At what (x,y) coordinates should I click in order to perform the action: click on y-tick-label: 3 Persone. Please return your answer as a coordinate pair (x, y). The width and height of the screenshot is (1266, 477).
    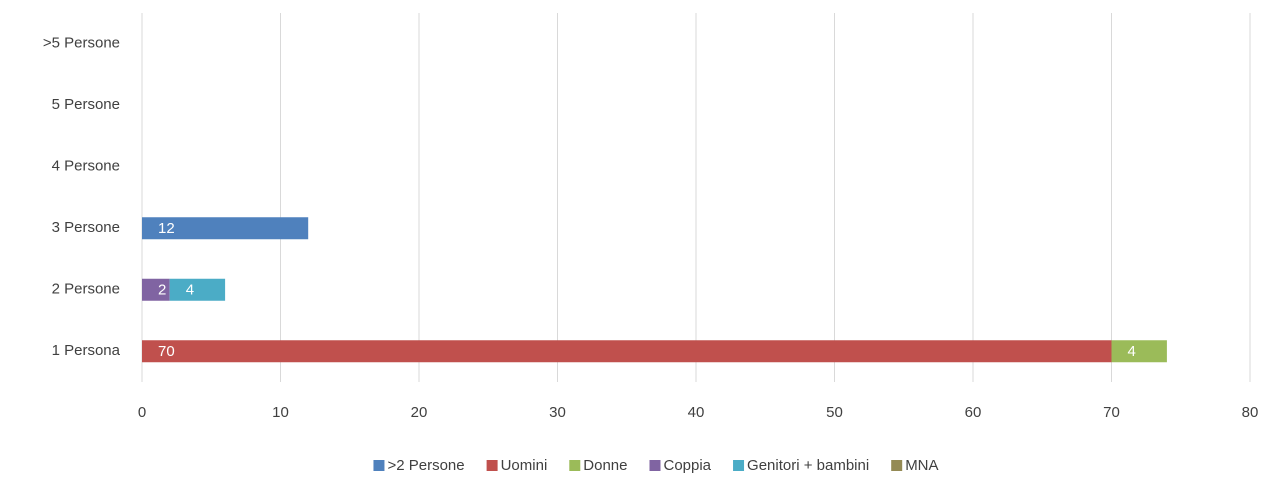
    Looking at the image, I should click on (86, 227).